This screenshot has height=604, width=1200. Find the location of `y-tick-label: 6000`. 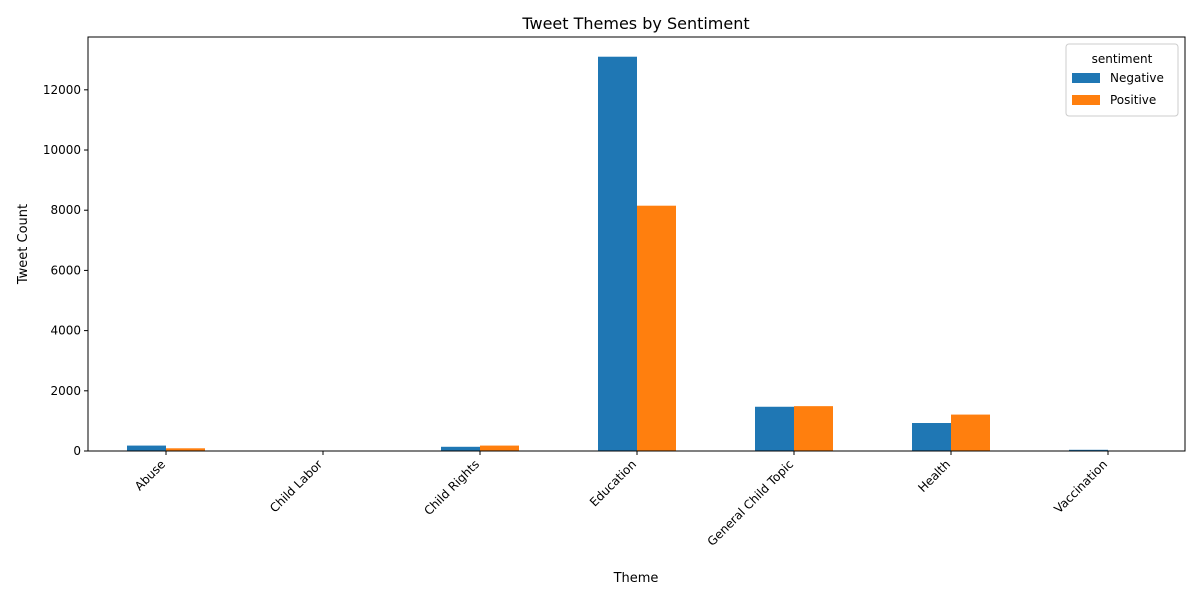

y-tick-label: 6000 is located at coordinates (65, 270).